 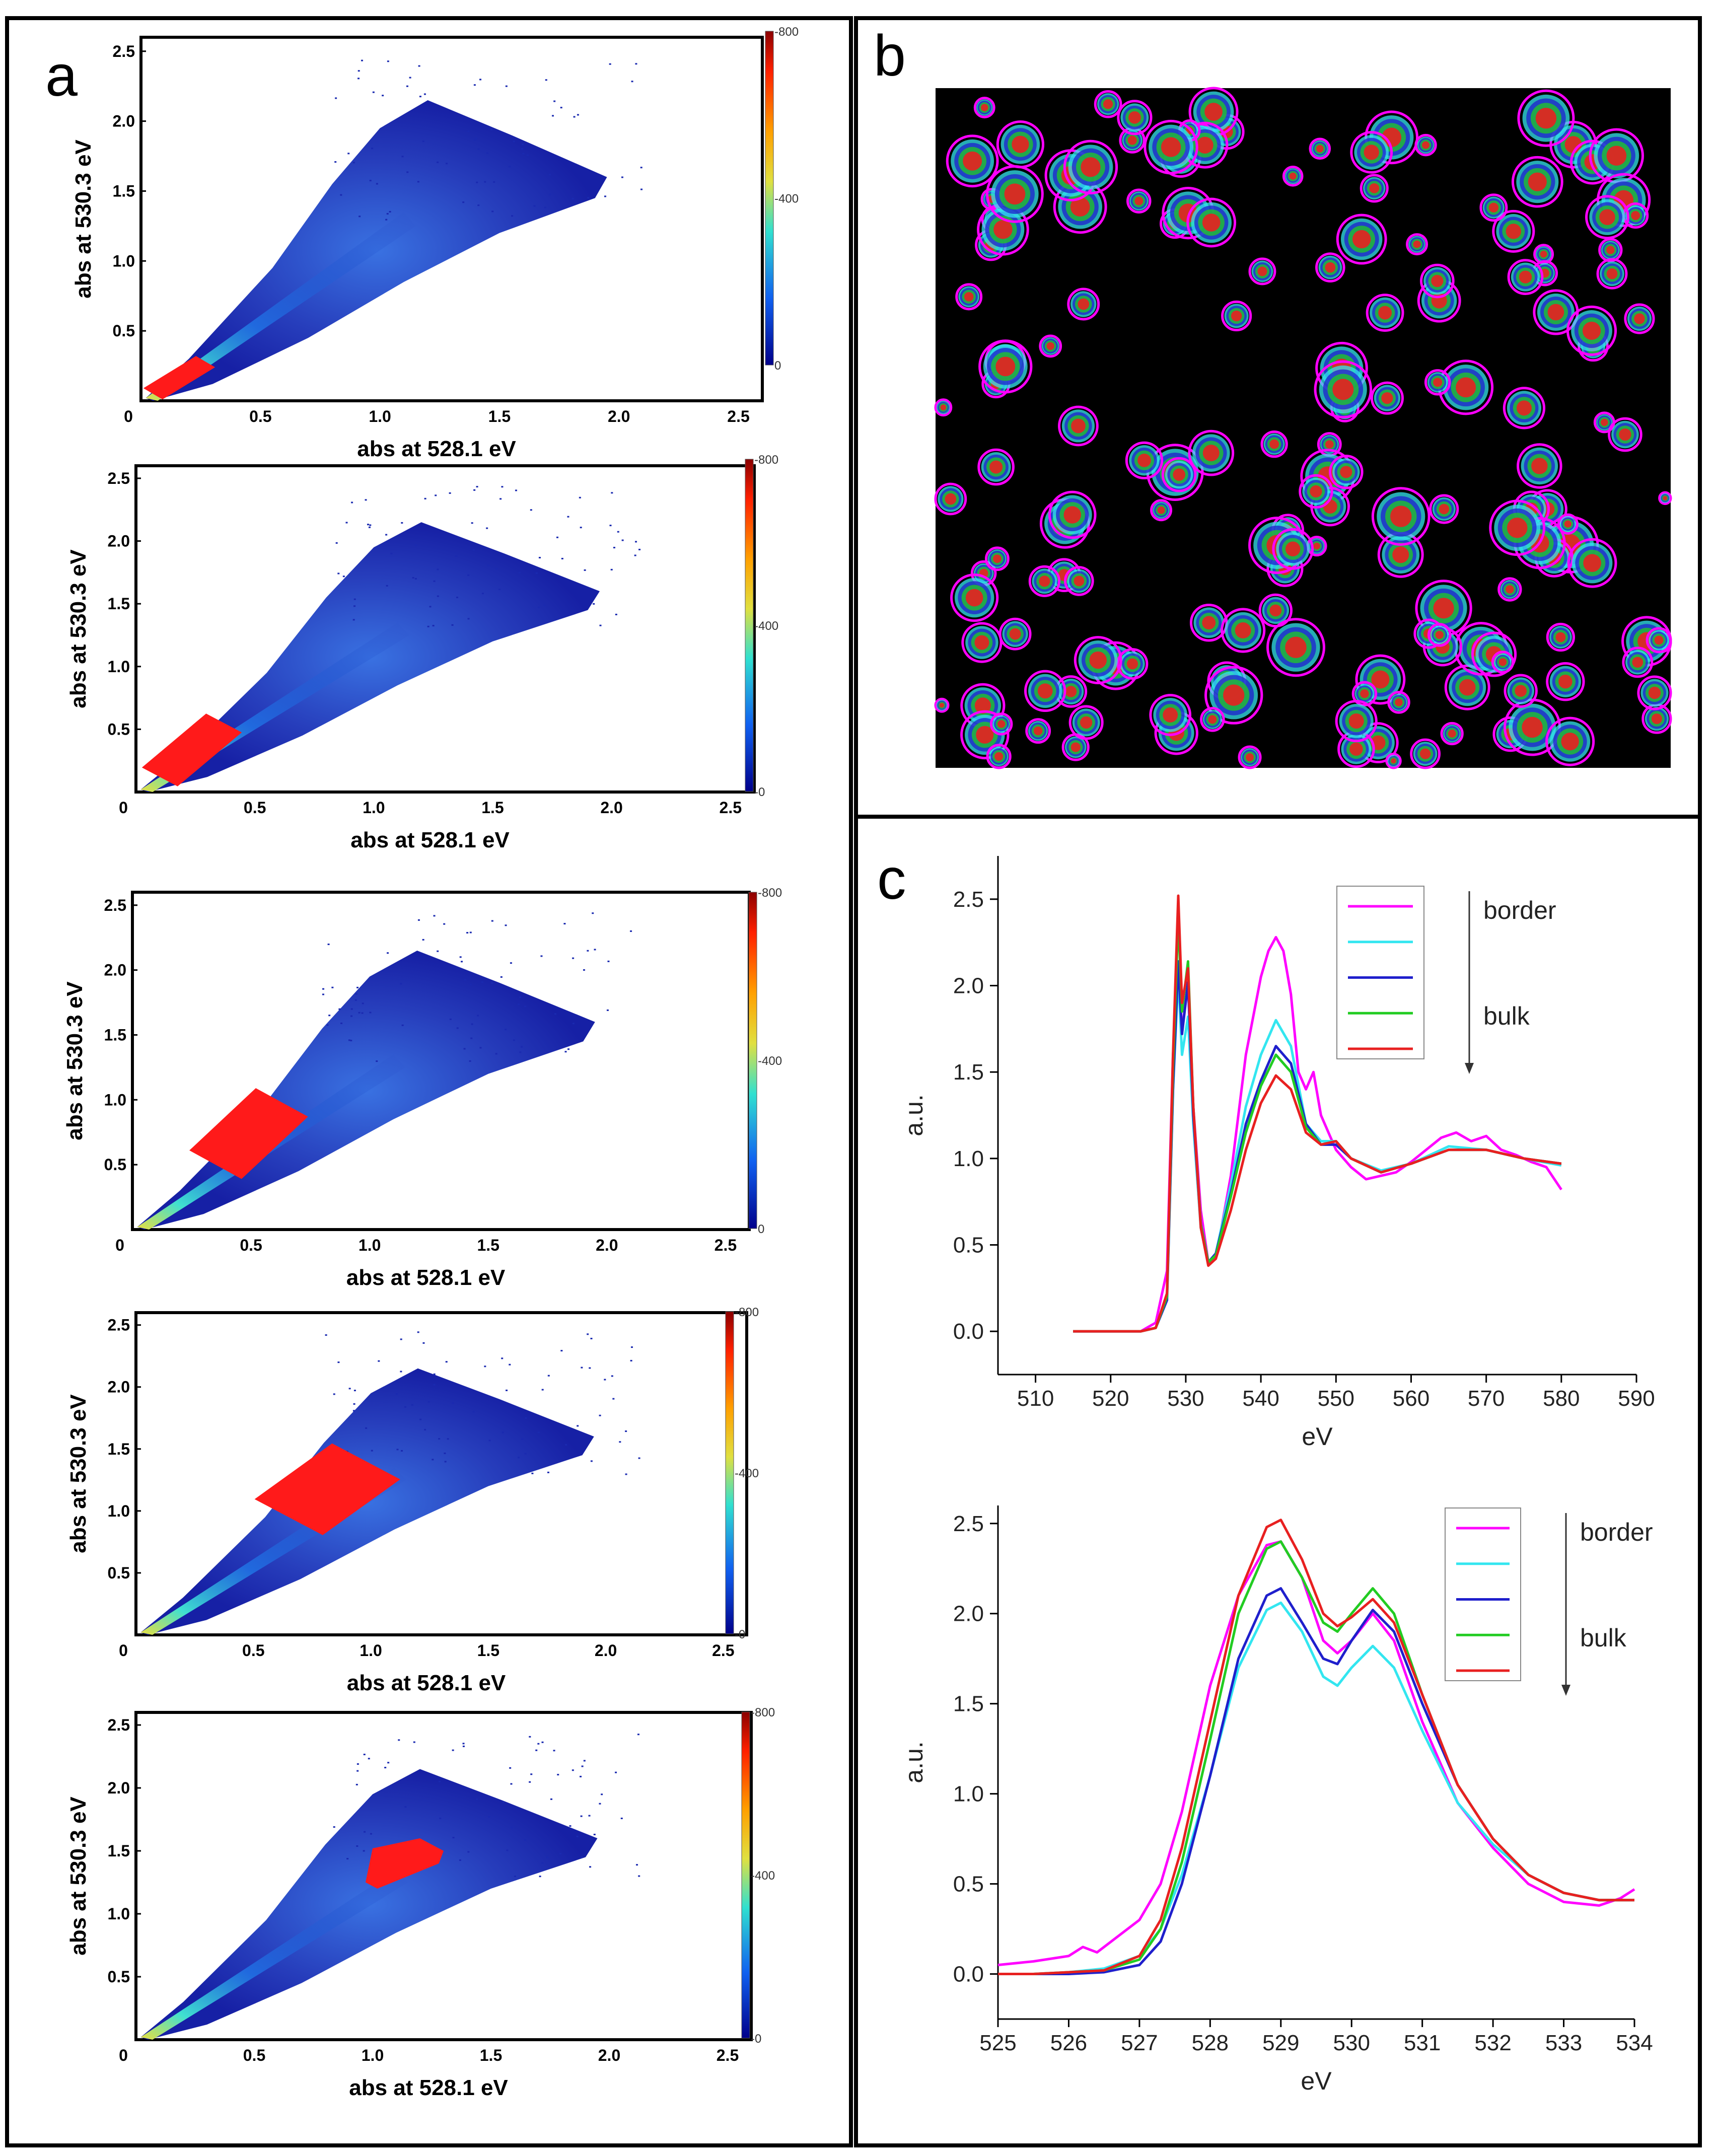 I want to click on x-tick-label: 1.0, so click(x=374, y=808).